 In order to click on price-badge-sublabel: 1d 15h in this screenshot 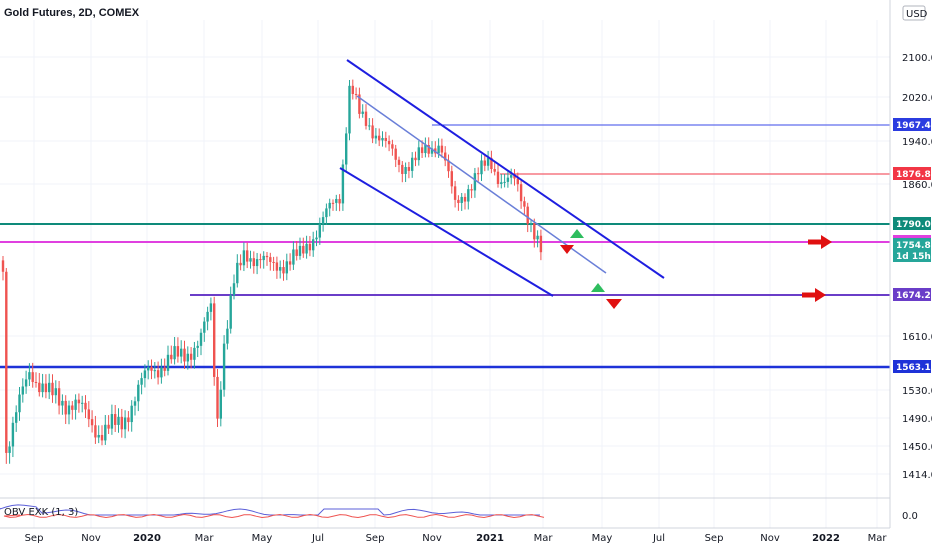, I will do `click(913, 257)`.